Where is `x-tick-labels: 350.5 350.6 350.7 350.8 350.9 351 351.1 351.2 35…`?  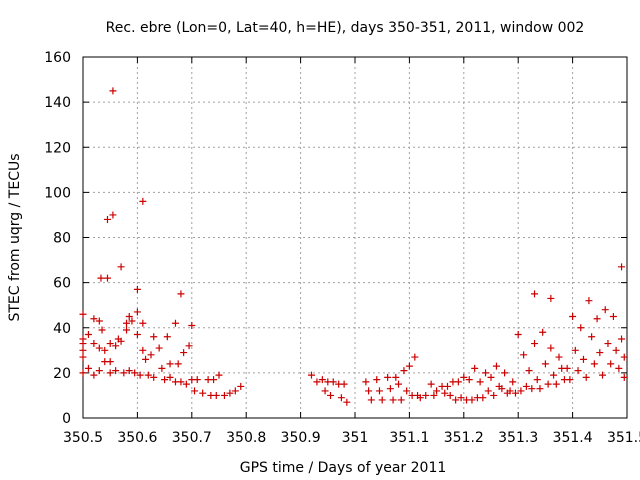
x-tick-labels: 350.5 350.6 350.7 350.8 350.9 351 351.1 351.2 35… is located at coordinates (351, 438).